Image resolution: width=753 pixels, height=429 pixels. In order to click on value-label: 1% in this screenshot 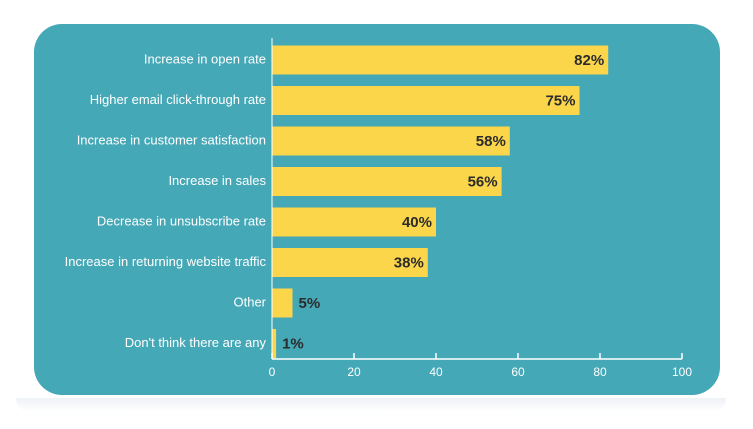, I will do `click(293, 343)`.